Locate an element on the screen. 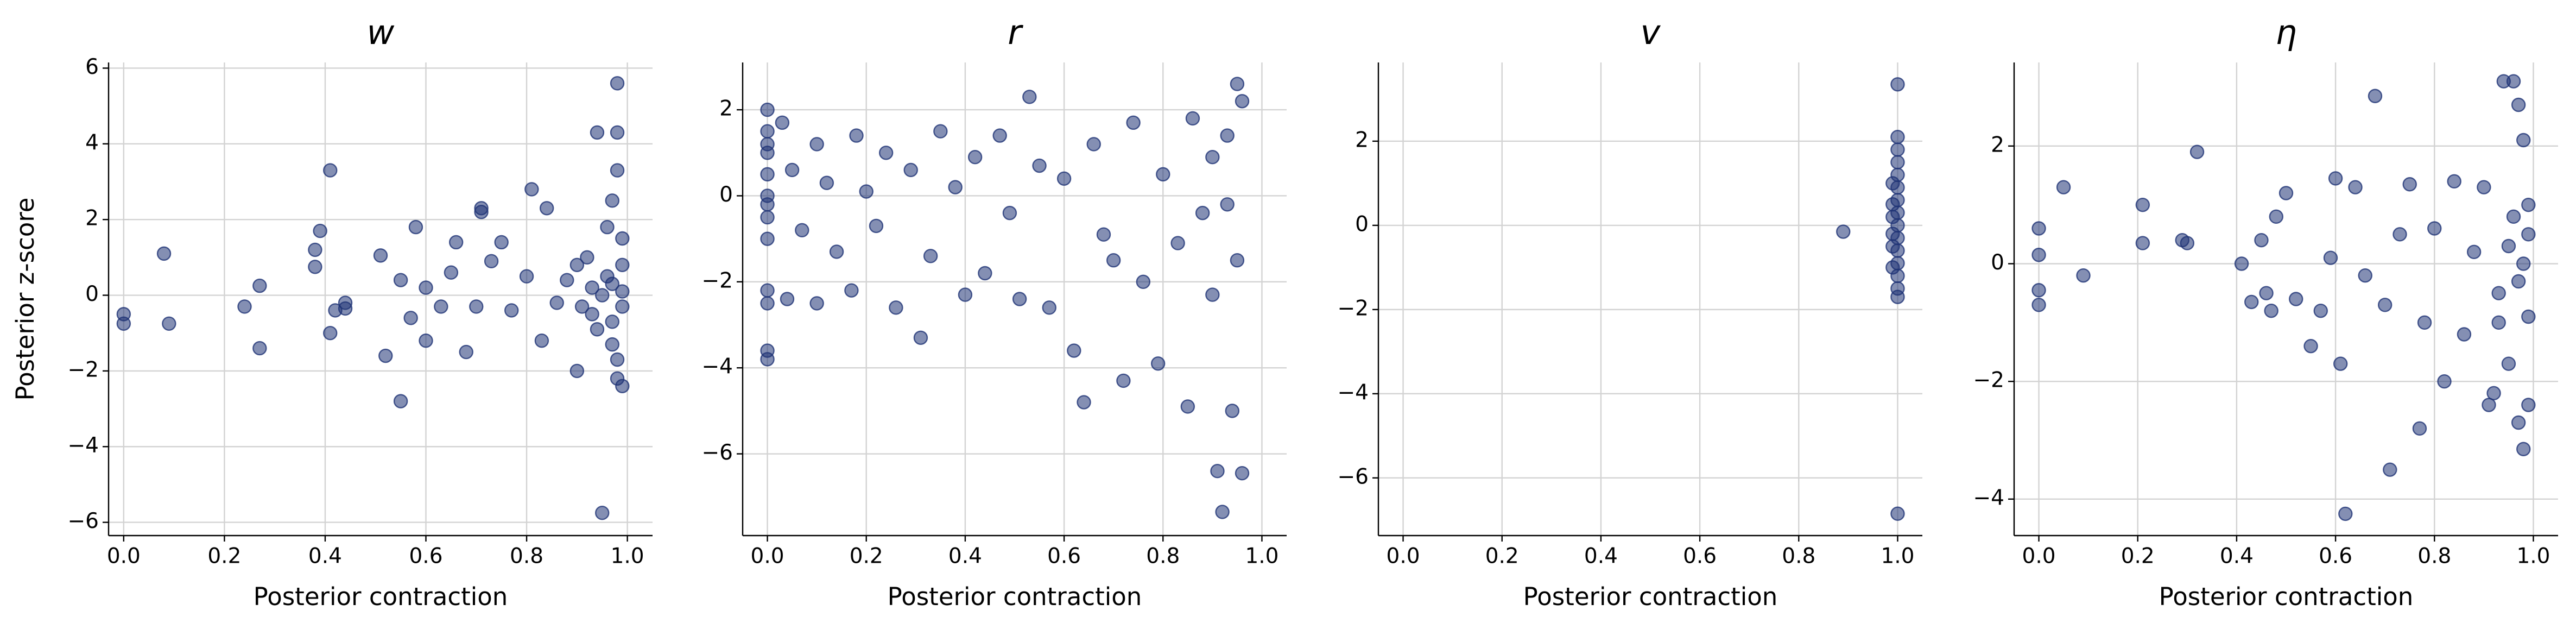  x-tick-label: 0.8 is located at coordinates (2434, 557).